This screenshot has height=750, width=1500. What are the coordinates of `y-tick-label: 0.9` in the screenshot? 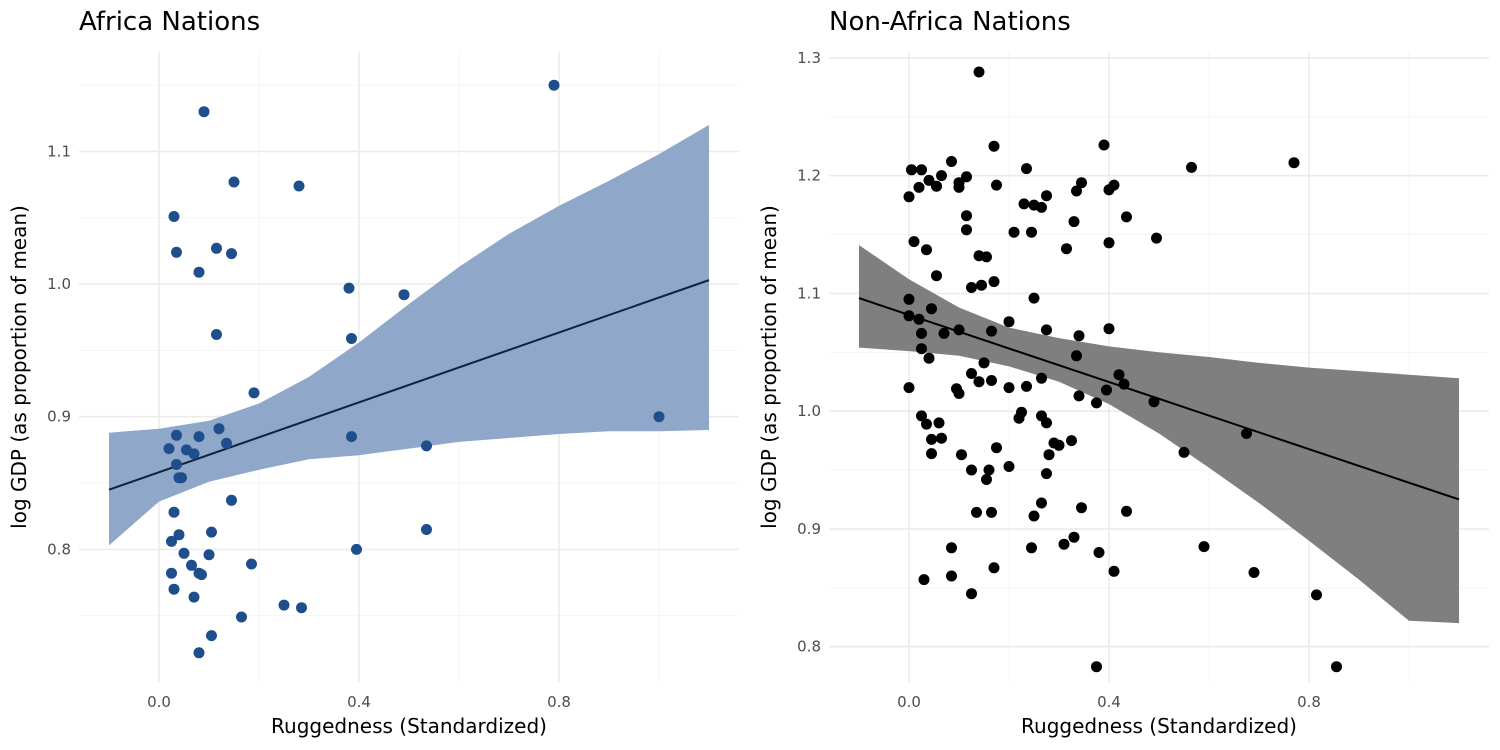 It's located at (59, 417).